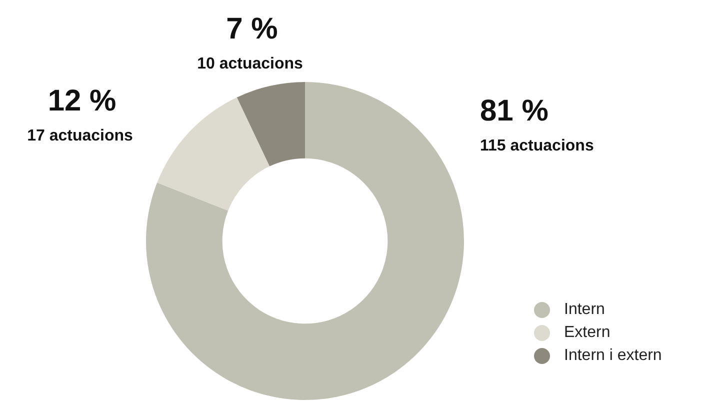 This screenshot has height=412, width=701. Describe the element at coordinates (80, 135) in the screenshot. I see `data-label: 17 actuacions` at that location.